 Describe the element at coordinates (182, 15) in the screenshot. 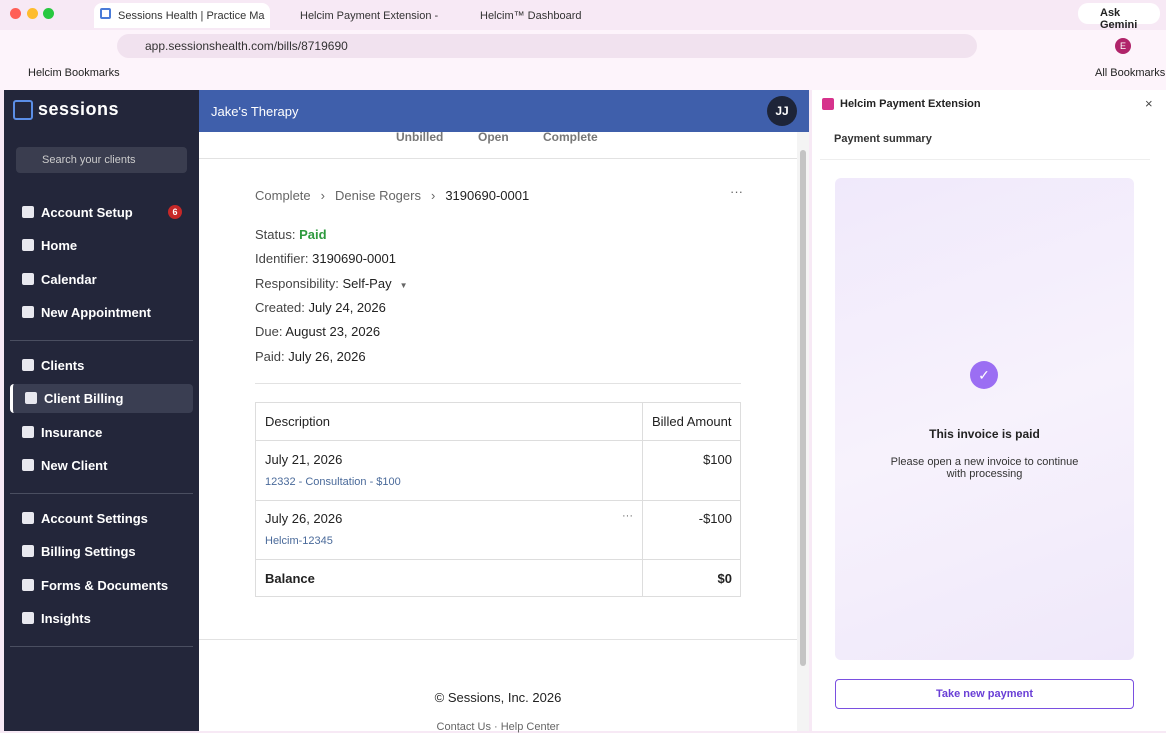

I see `tab-active: Sessions Health | Practice Ma` at that location.